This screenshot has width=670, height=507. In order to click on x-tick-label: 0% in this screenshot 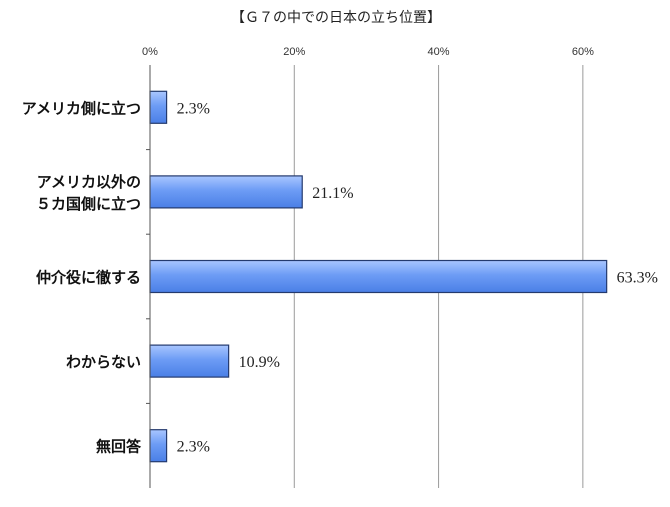, I will do `click(150, 52)`.